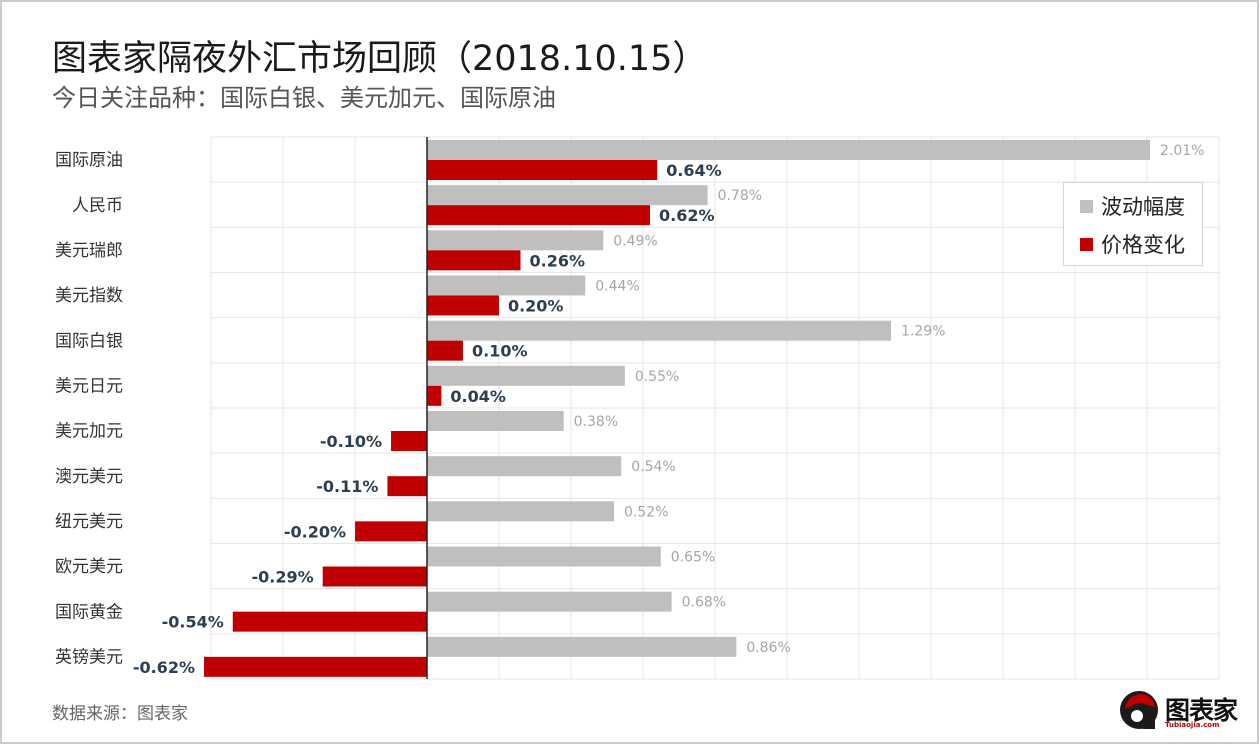 The width and height of the screenshot is (1259, 744). Describe the element at coordinates (694, 170) in the screenshot. I see `price-change-value-label: 0.64%` at that location.